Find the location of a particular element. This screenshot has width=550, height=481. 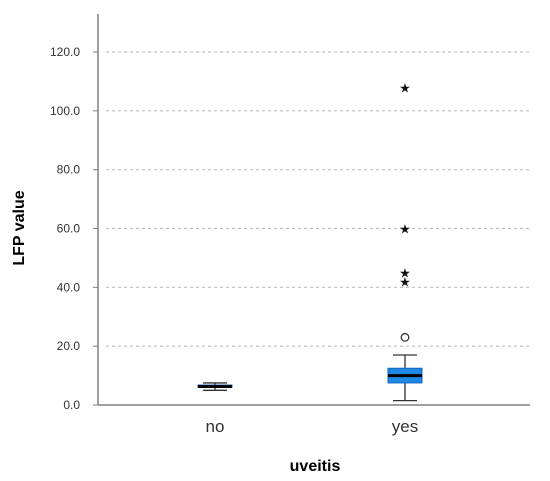

y-tick-label: 40.0 is located at coordinates (69, 287).